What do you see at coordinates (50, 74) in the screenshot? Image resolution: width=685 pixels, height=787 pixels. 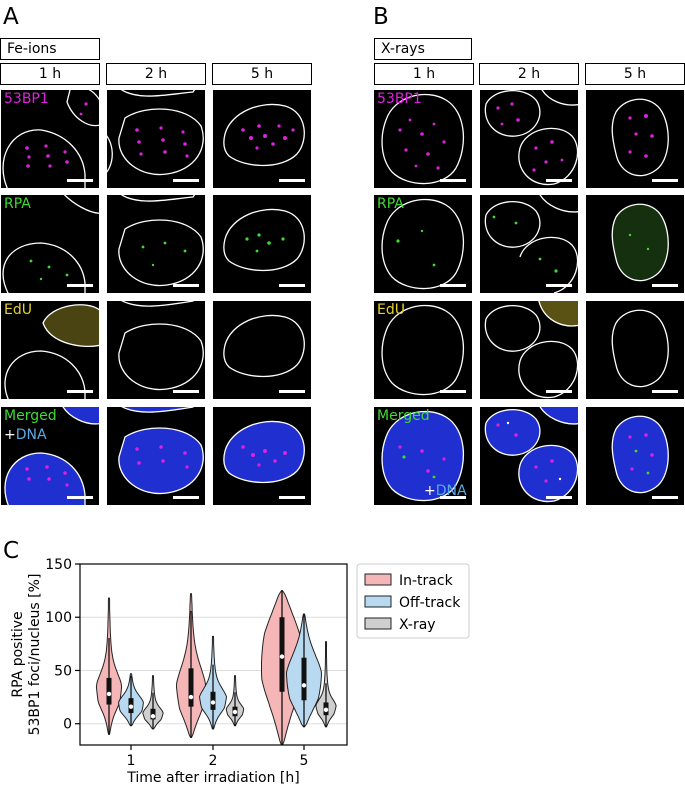 I see `fe-1h-header: 1 h` at bounding box center [50, 74].